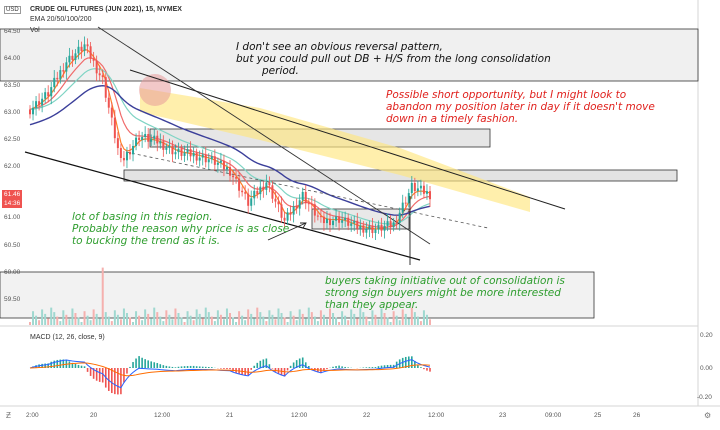  What do you see at coordinates (8, 415) in the screenshot?
I see `goto-date-icon: Ƶ` at bounding box center [8, 415].